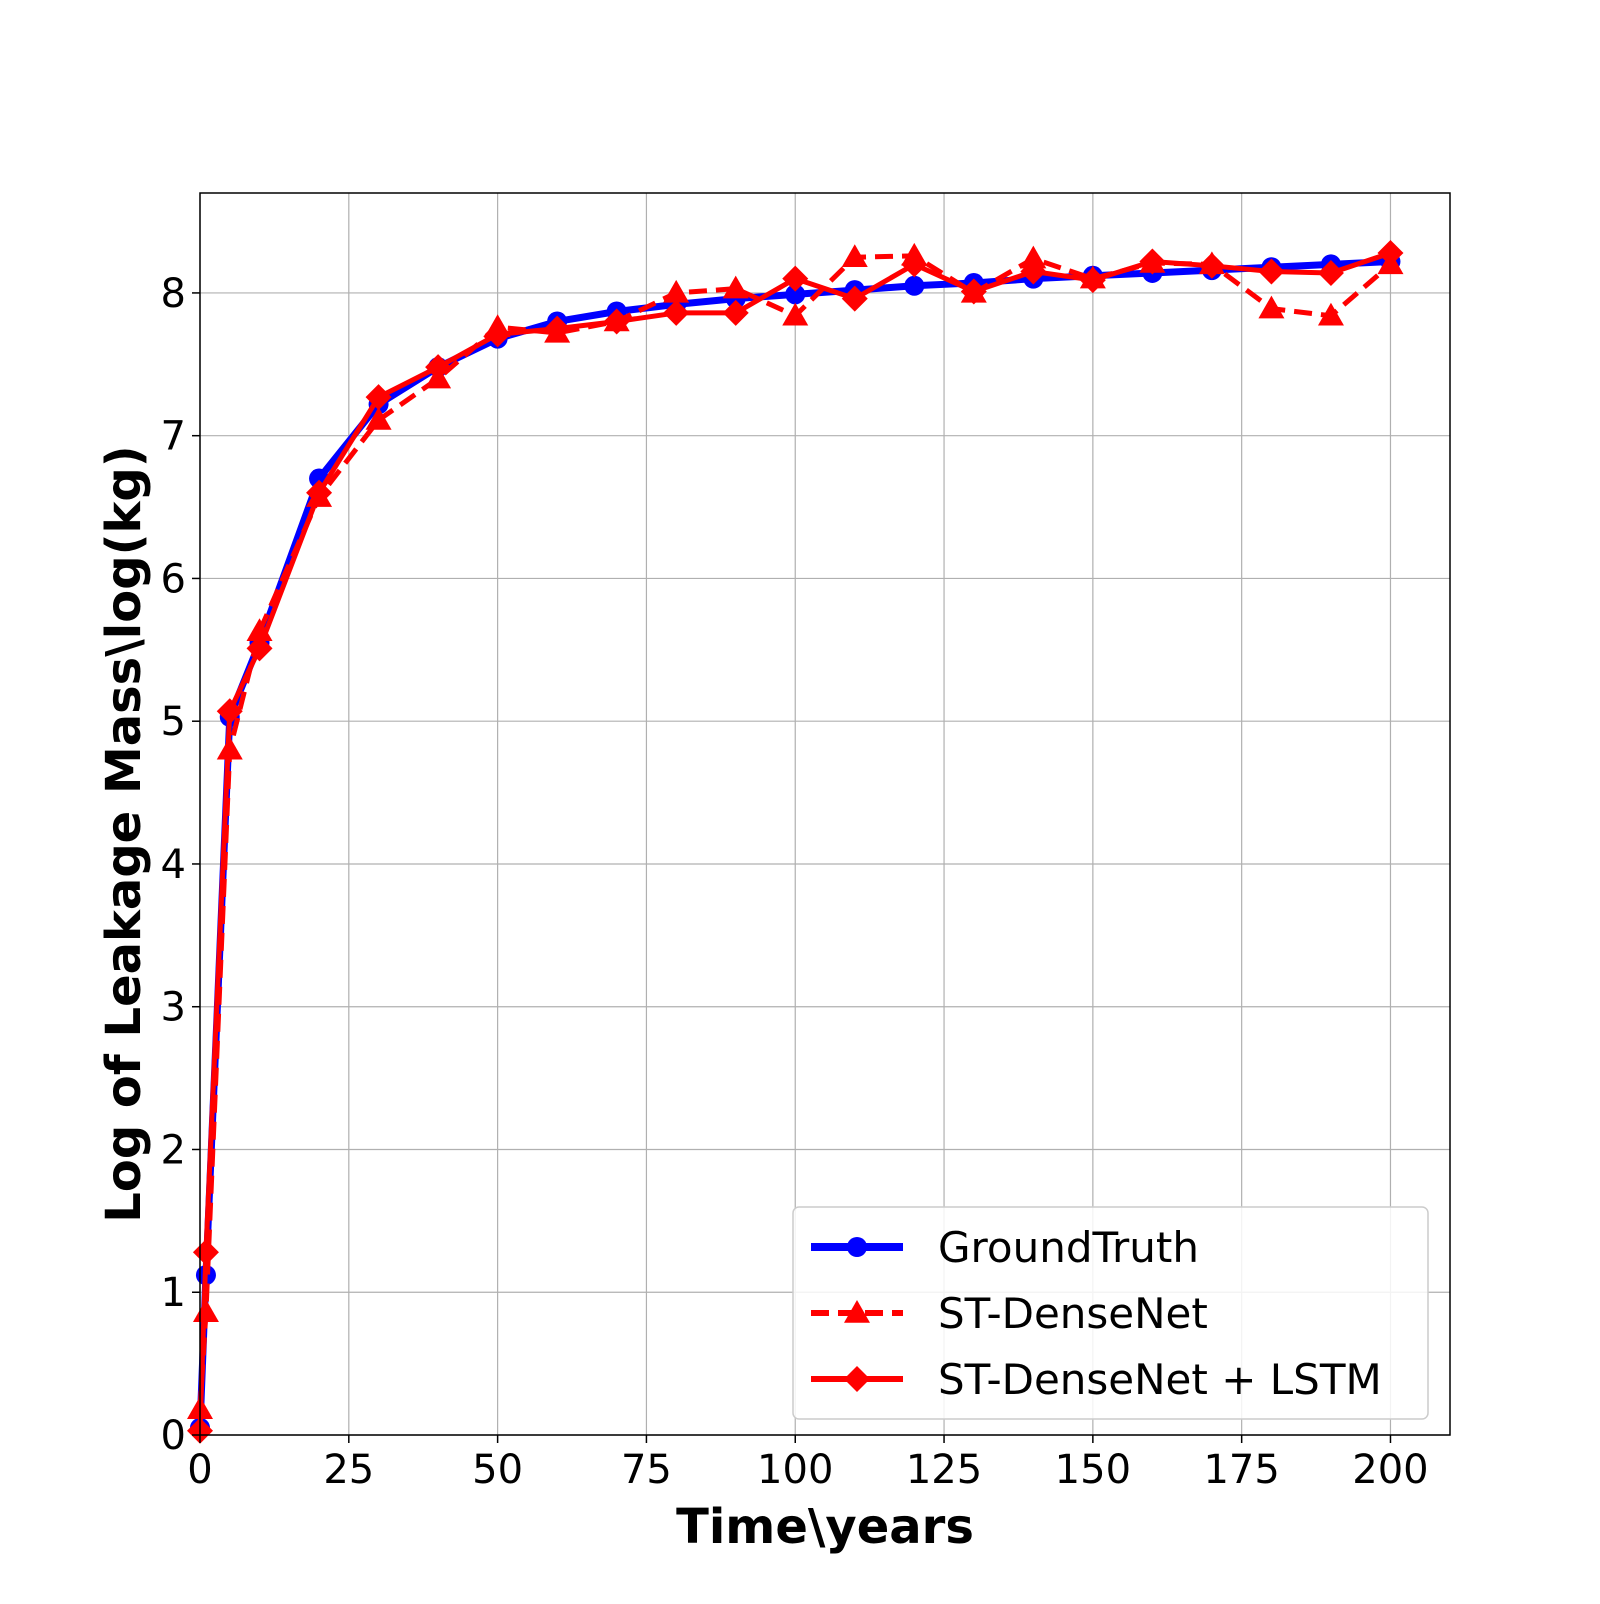 The width and height of the screenshot is (1600, 1604). I want to click on legend-entry: ST-DenseNet + LSTM, so click(1096, 1379).